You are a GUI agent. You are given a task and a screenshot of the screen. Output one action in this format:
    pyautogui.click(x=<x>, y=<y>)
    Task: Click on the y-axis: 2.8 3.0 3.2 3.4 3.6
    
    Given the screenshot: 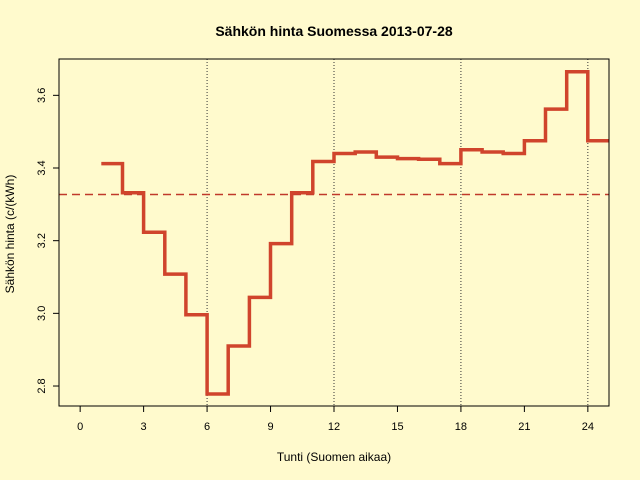 What is the action you would take?
    pyautogui.click(x=47, y=241)
    